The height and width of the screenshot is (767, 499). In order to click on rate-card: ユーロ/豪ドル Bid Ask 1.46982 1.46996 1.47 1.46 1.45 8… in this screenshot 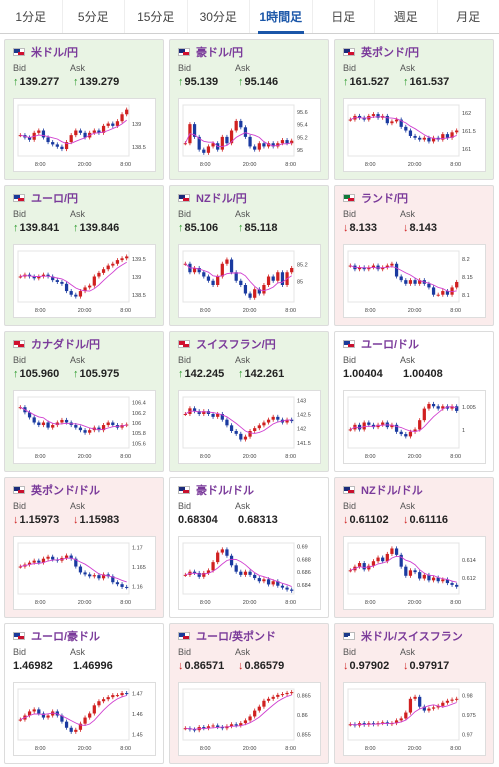, I will do `click(84, 693)`.